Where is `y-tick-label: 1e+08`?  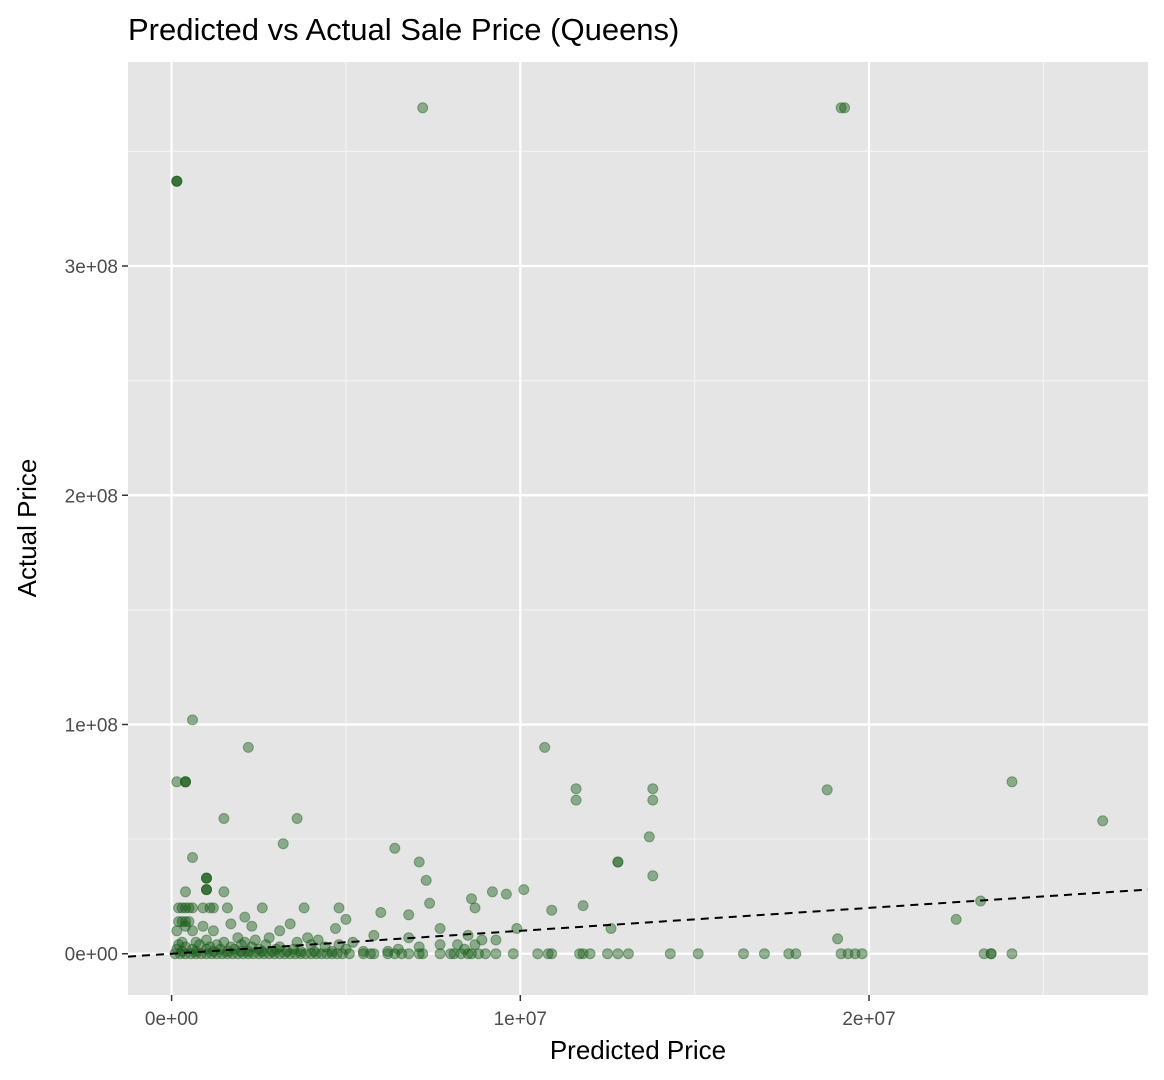
y-tick-label: 1e+08 is located at coordinates (91, 725).